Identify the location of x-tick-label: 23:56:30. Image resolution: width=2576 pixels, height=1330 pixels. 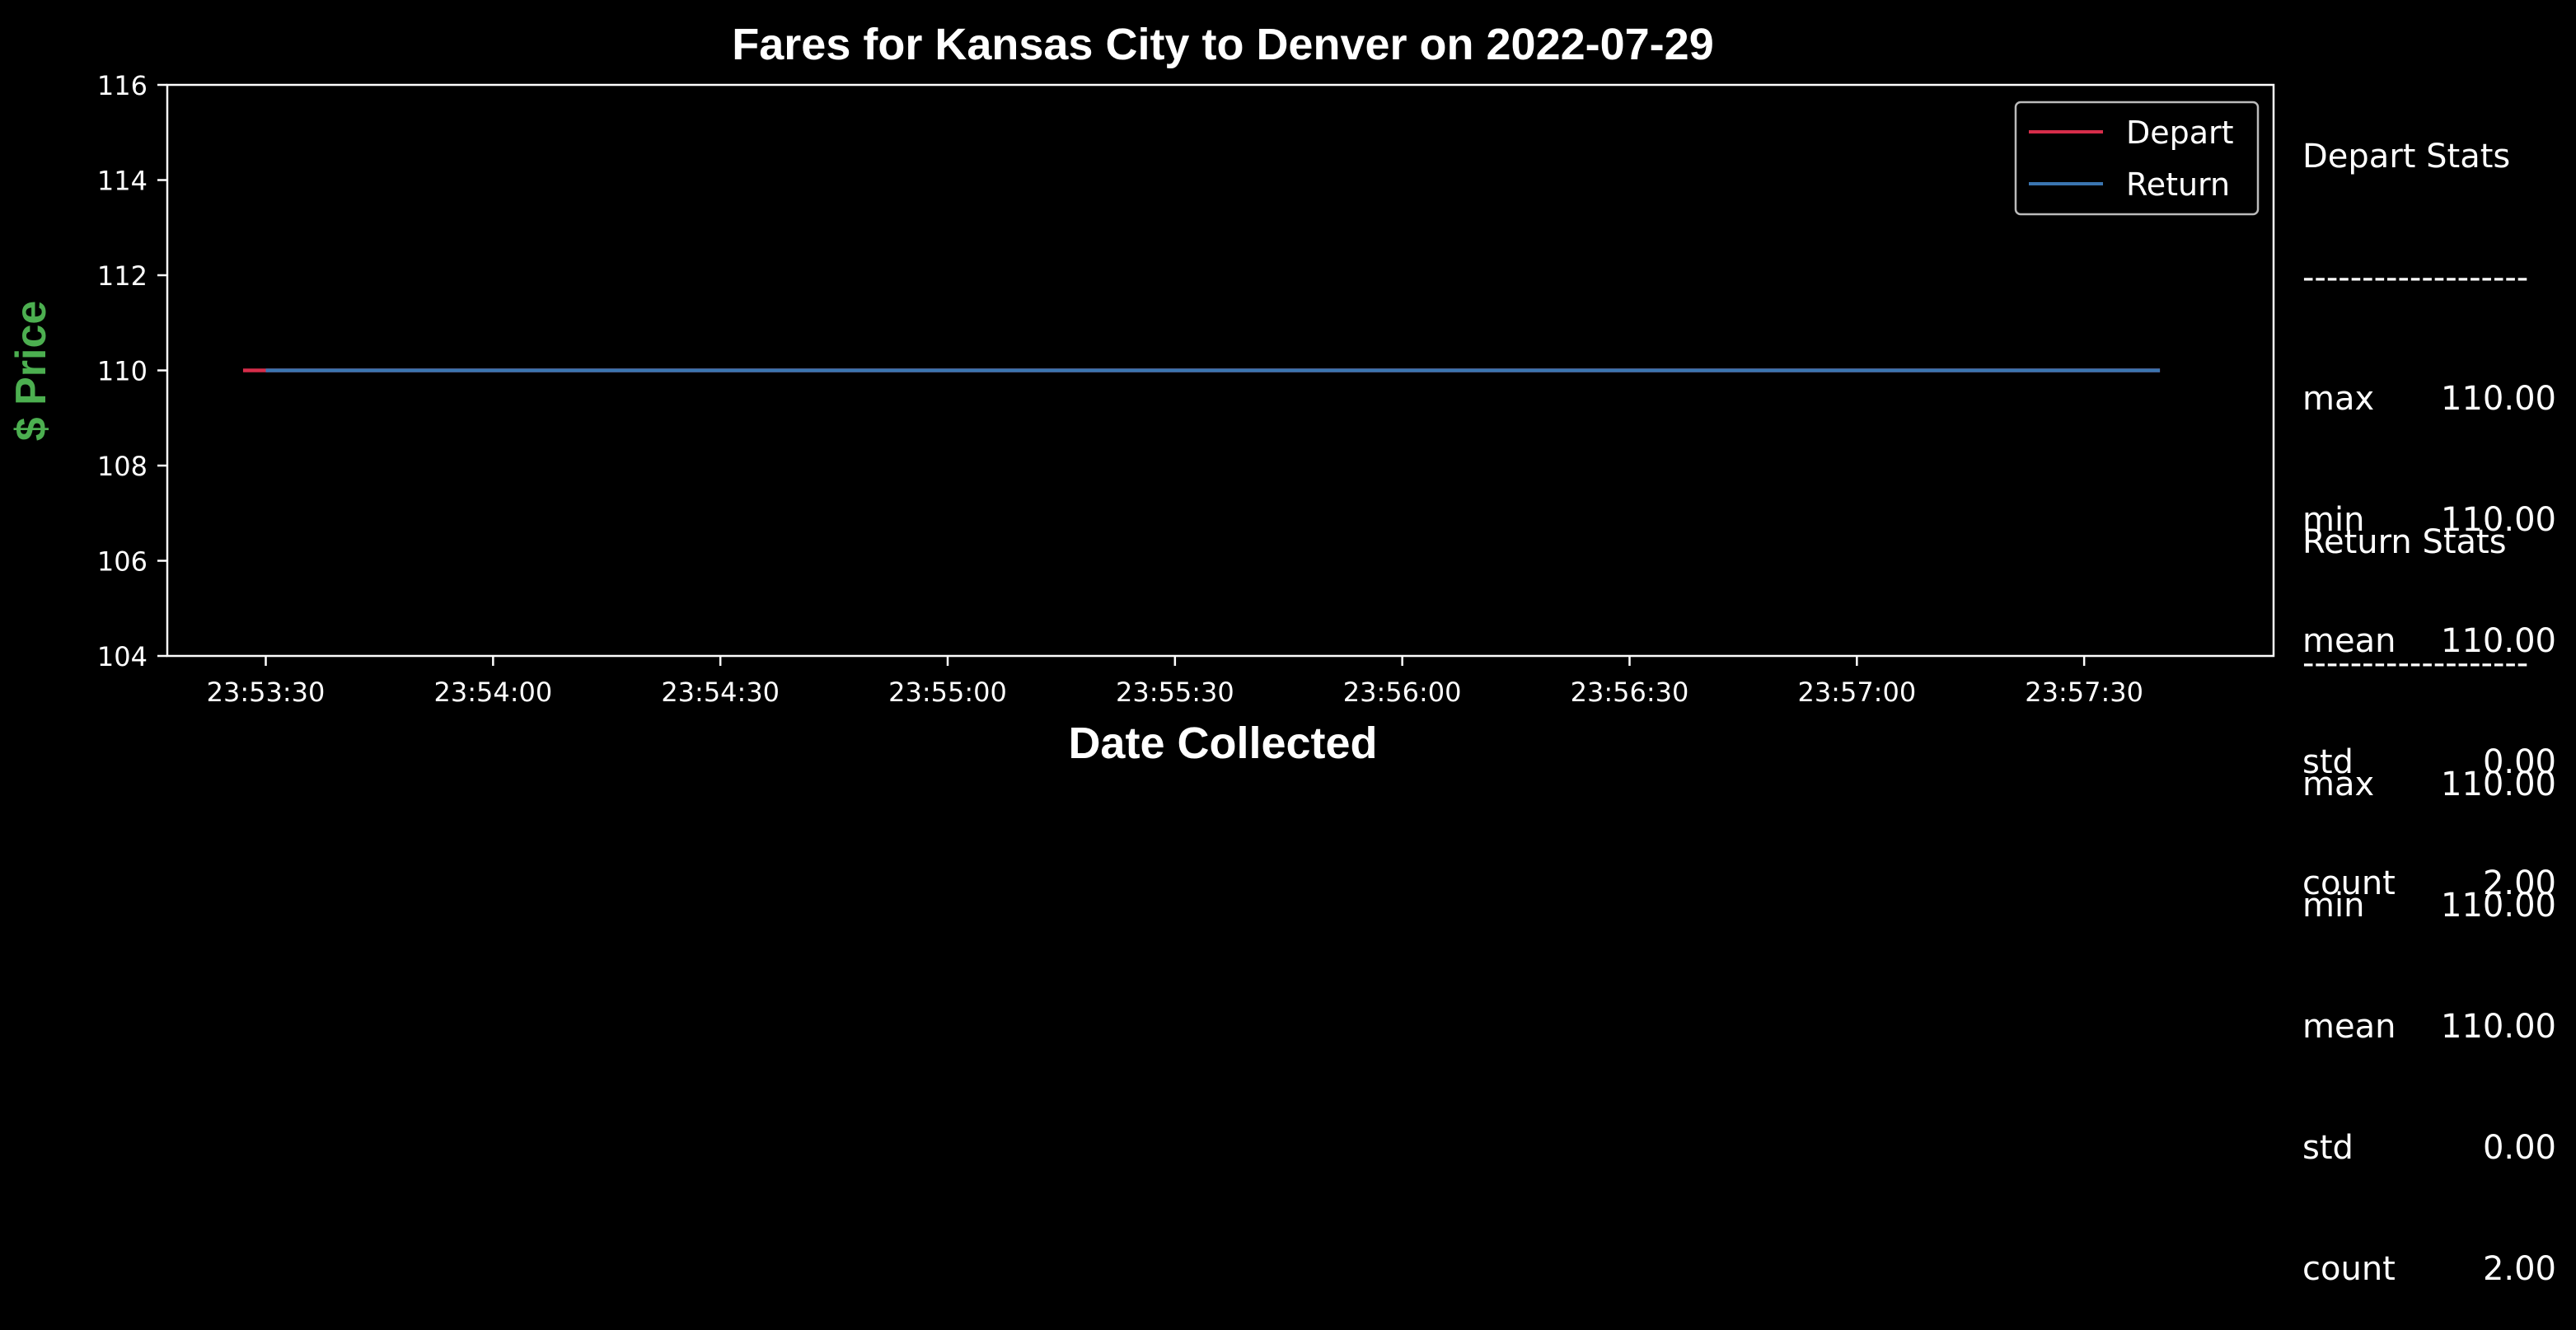
(1630, 692).